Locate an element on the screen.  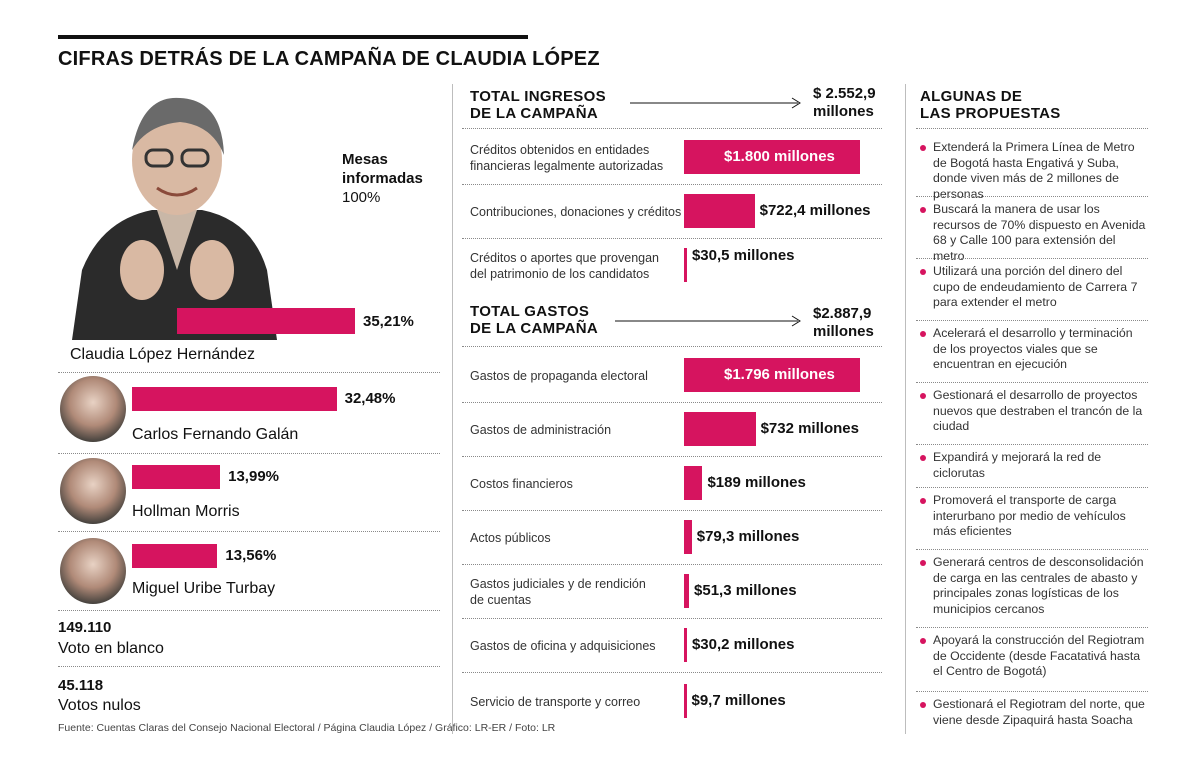
mesas-label-2: informadas is located at coordinates (382, 178).